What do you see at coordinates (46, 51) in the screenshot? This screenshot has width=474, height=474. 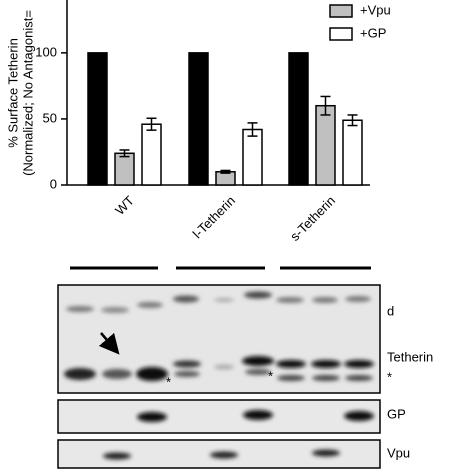 I see `y-tick-label: 100` at bounding box center [46, 51].